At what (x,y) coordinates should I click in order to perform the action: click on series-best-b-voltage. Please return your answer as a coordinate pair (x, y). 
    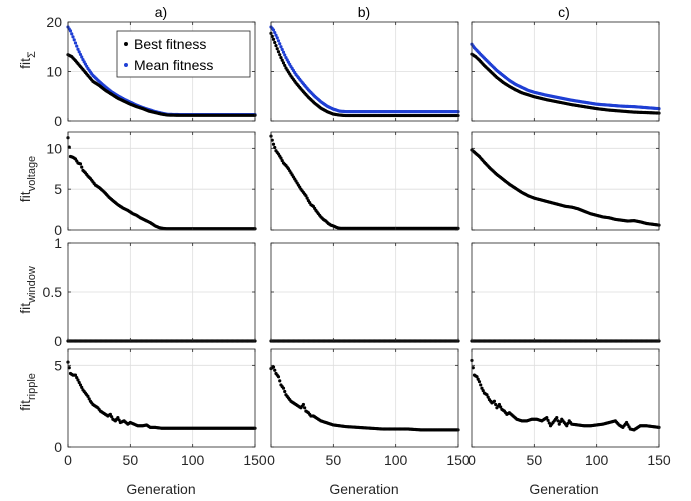
    Looking at the image, I should click on (364, 182).